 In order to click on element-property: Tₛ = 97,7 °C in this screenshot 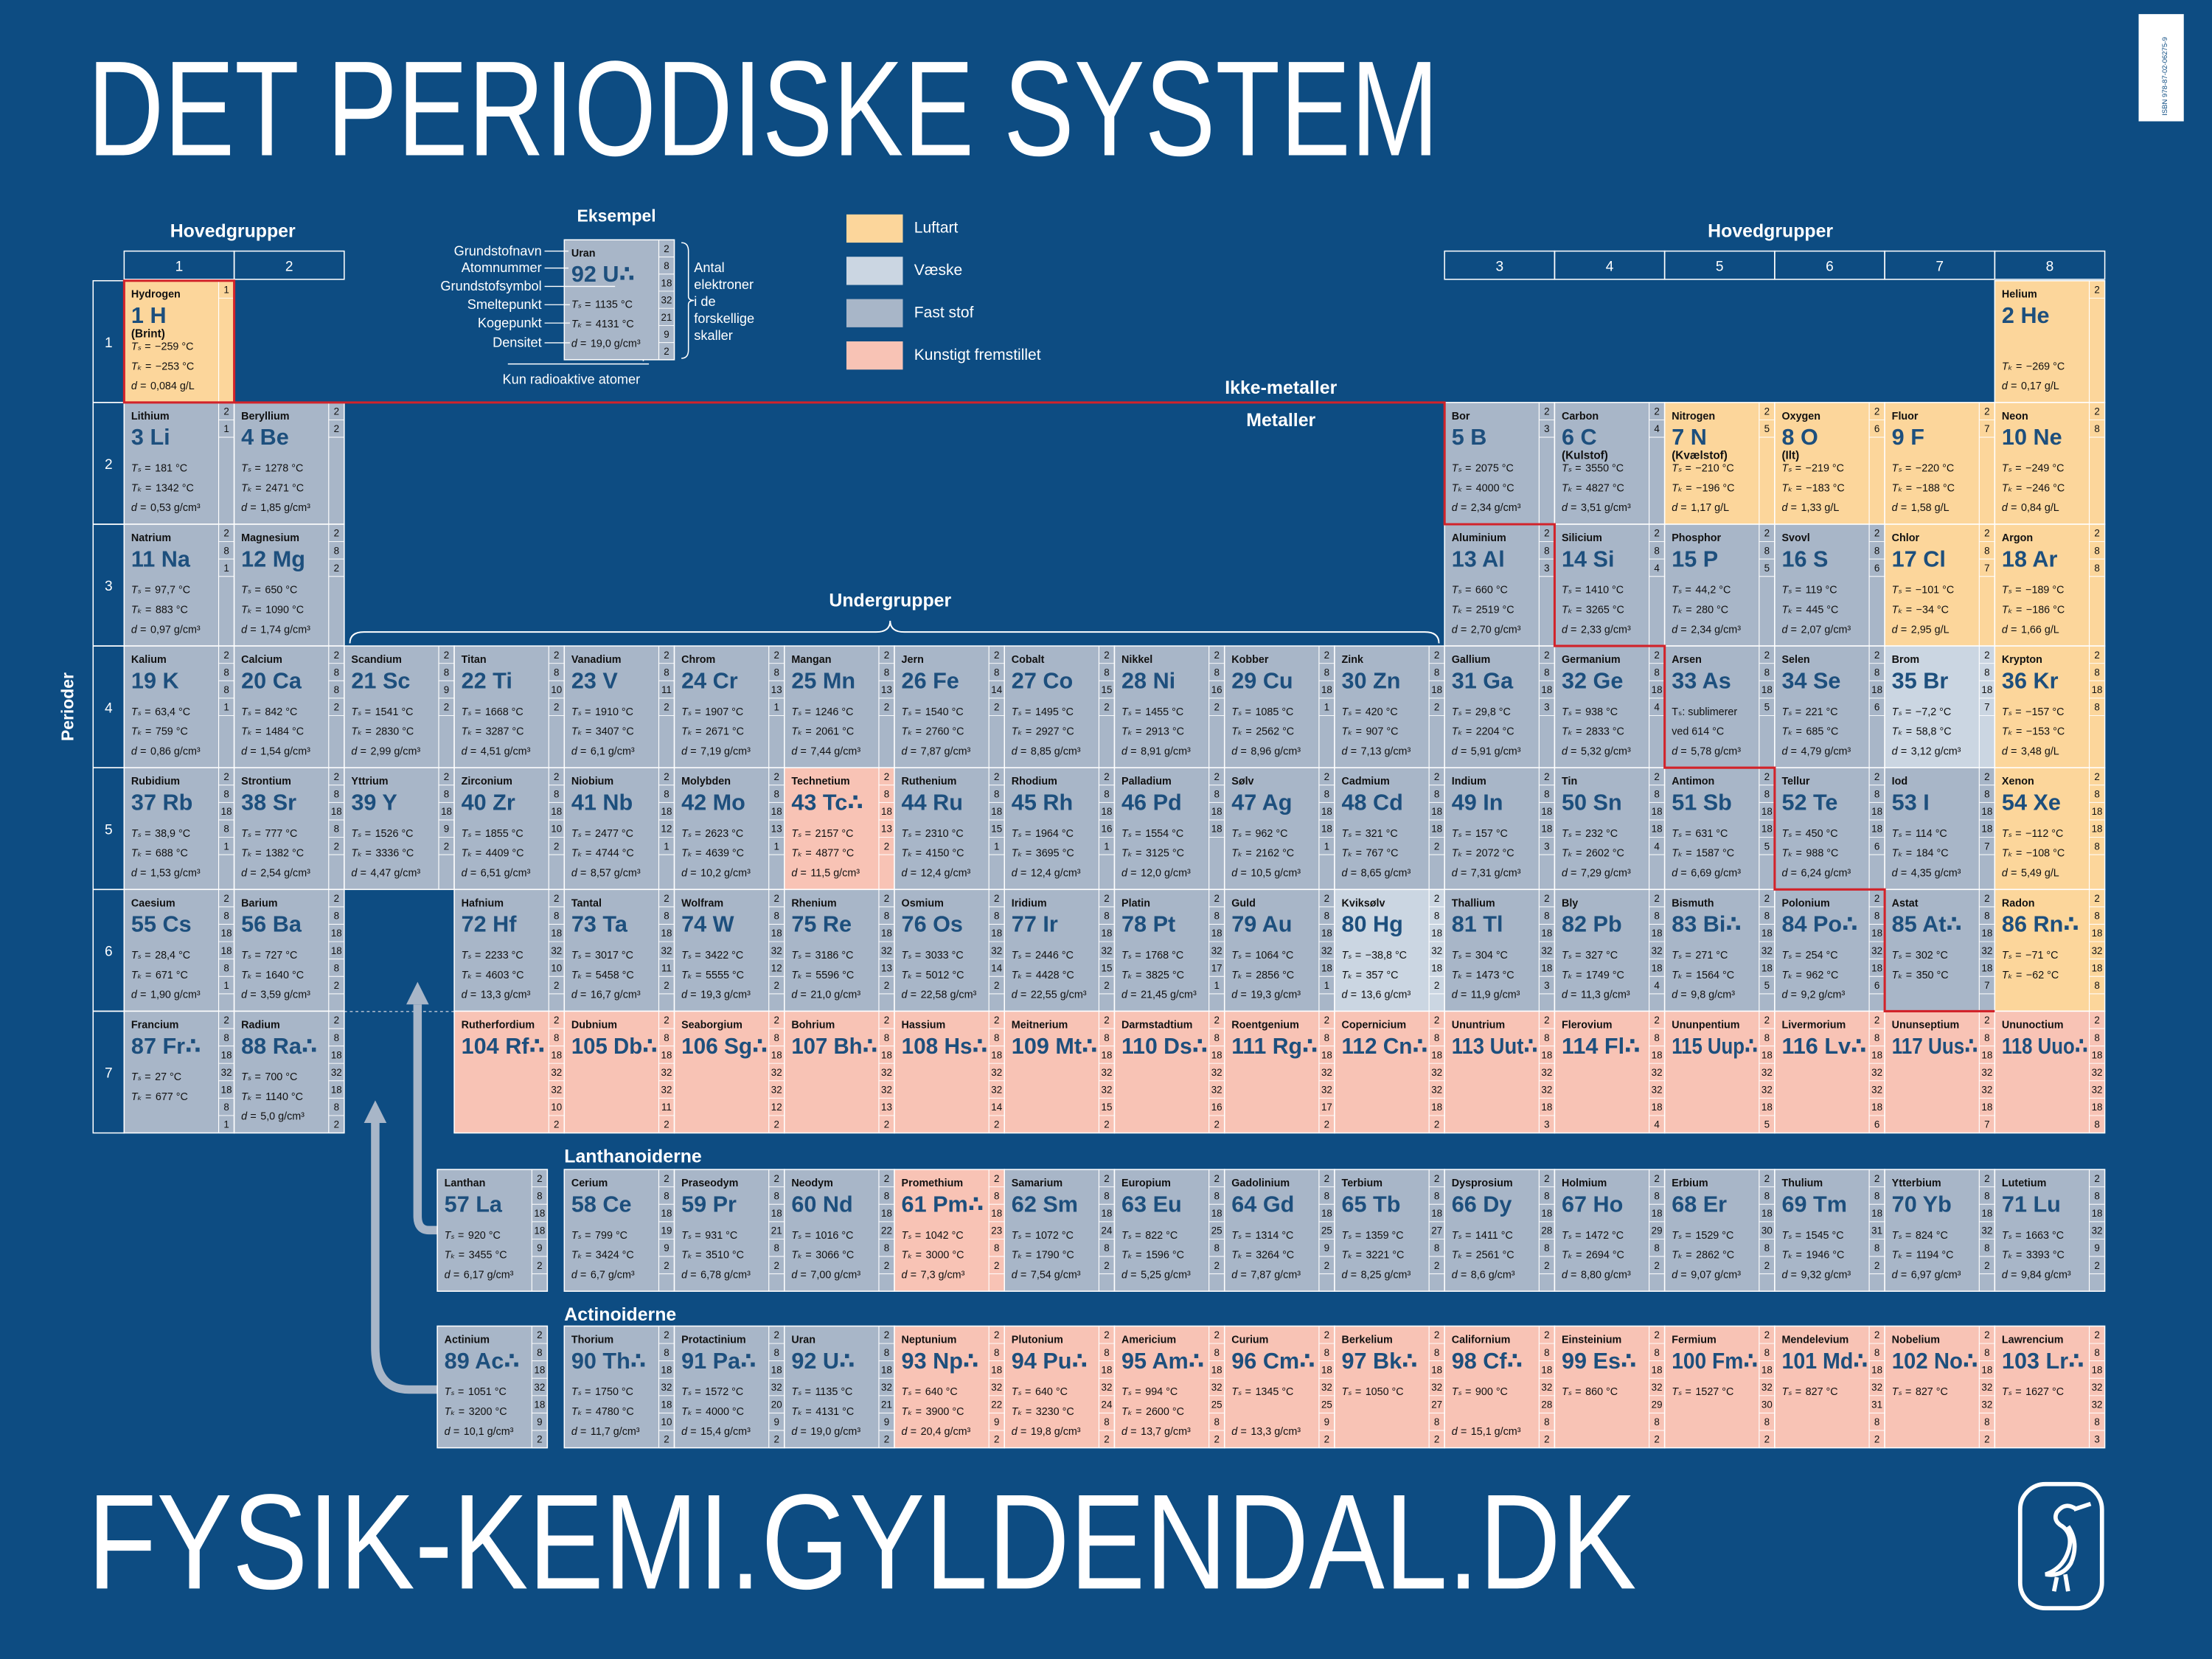, I will do `click(160, 591)`.